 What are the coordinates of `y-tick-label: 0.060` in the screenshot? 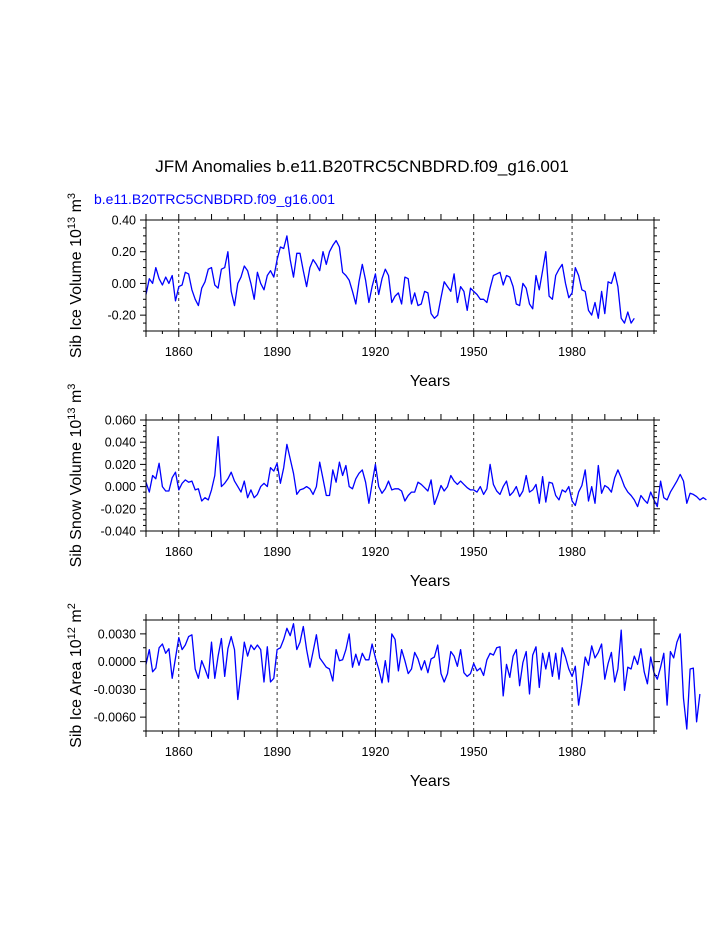 It's located at (120, 421).